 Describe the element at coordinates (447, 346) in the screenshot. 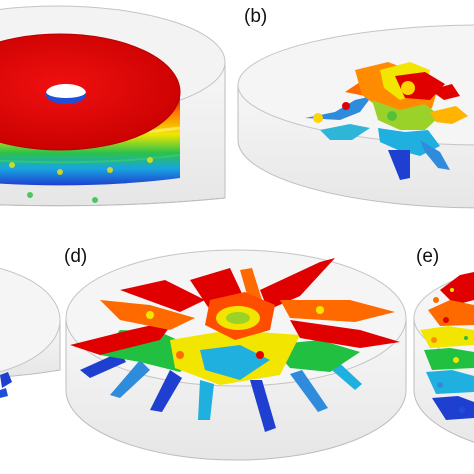

I see `panel-e-fragments` at that location.